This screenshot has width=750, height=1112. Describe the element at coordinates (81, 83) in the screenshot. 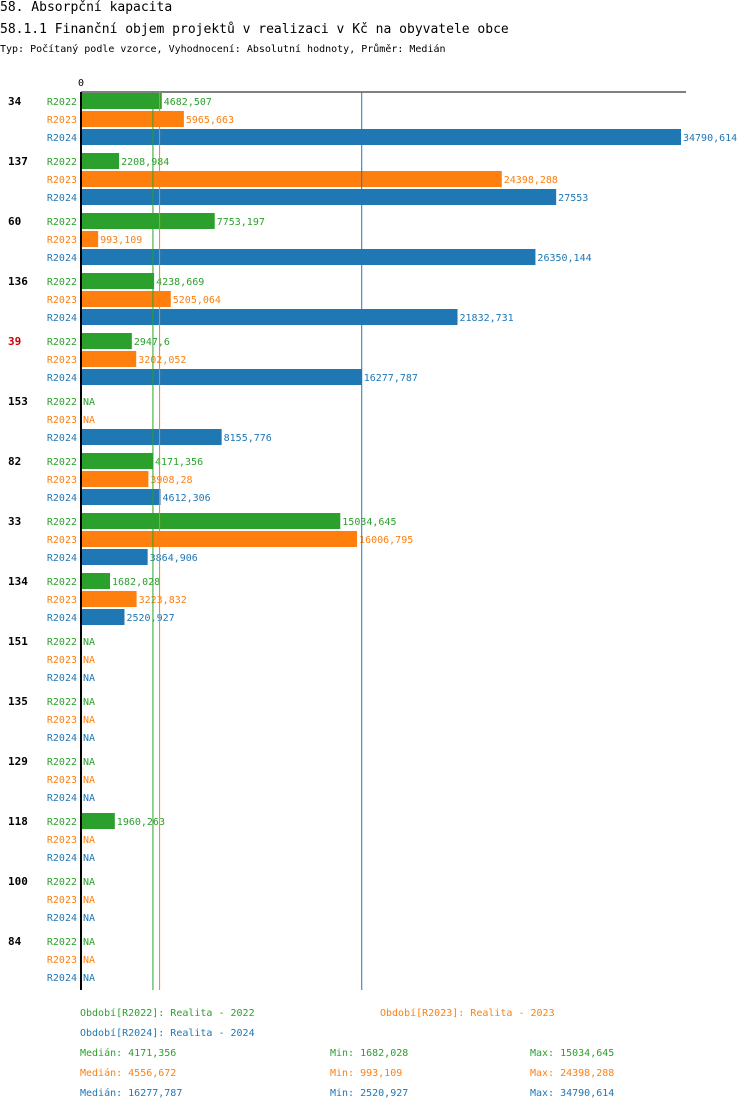

I see `axis-zero-label: 0` at that location.